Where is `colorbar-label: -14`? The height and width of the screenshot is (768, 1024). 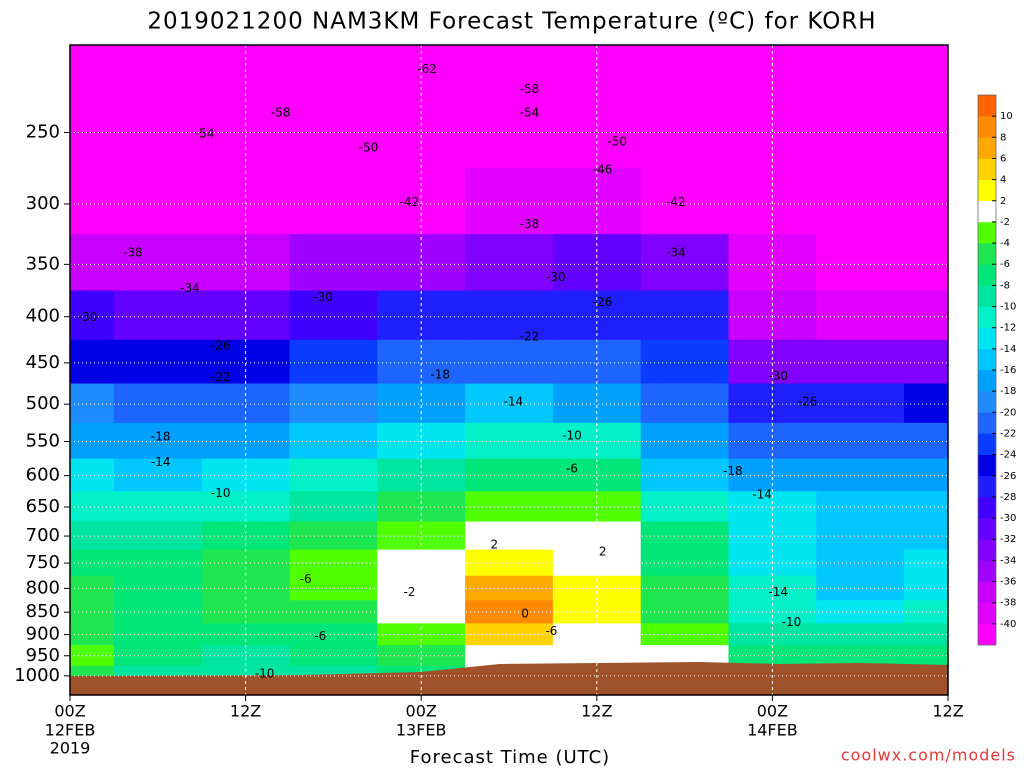 colorbar-label: -14 is located at coordinates (1008, 349).